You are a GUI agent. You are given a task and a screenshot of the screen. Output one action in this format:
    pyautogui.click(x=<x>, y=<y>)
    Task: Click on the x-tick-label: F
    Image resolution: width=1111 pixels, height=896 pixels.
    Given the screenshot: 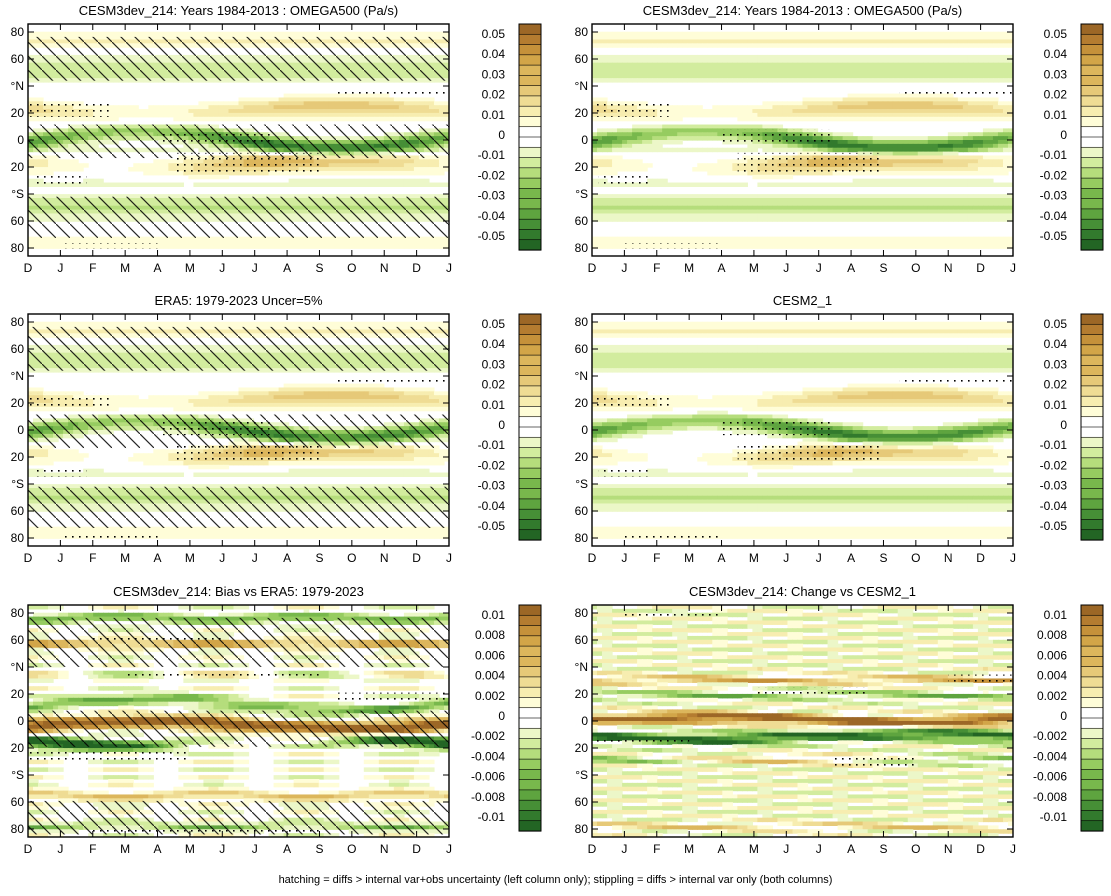 What is the action you would take?
    pyautogui.click(x=92, y=558)
    